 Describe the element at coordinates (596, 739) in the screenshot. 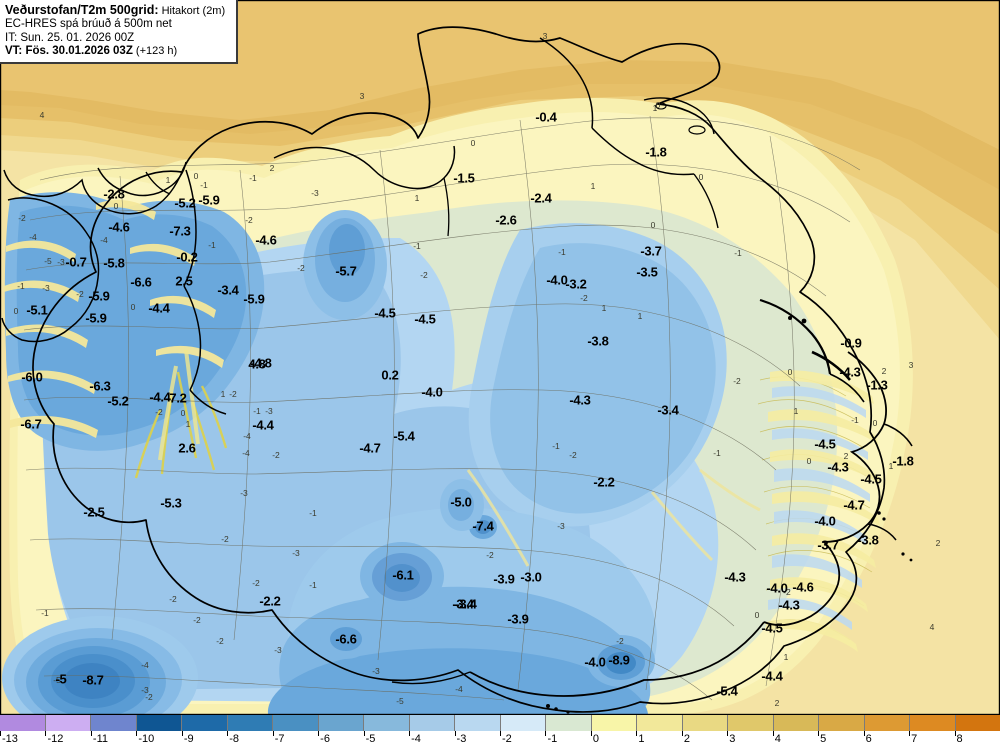

I see `colorbar-tick-value: 0` at that location.